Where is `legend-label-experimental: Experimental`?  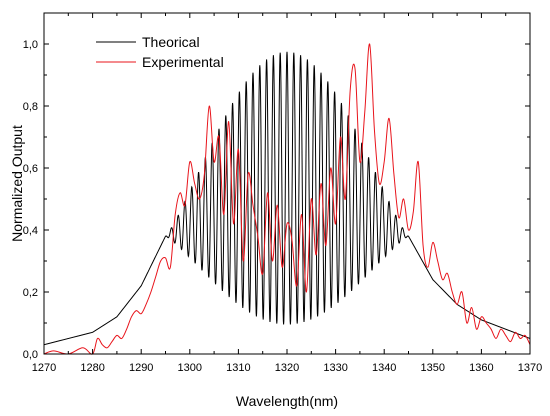
legend-label-experimental: Experimental is located at coordinates (183, 62).